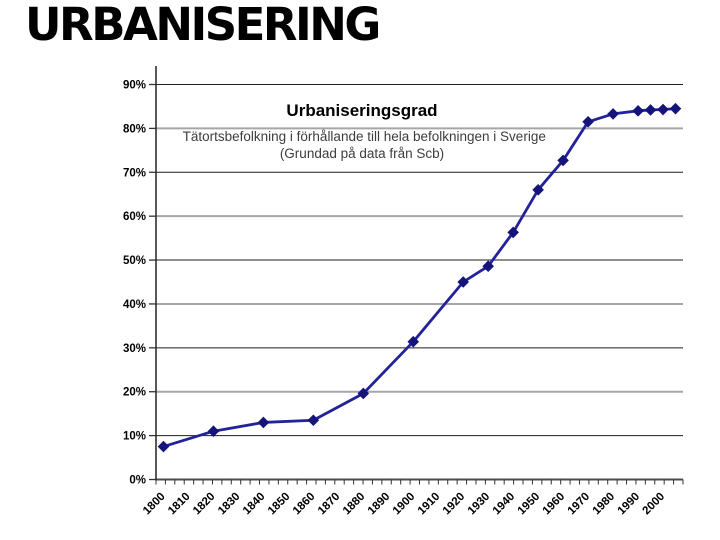 The height and width of the screenshot is (540, 720). What do you see at coordinates (654, 504) in the screenshot?
I see `x-axis-label: 2000` at bounding box center [654, 504].